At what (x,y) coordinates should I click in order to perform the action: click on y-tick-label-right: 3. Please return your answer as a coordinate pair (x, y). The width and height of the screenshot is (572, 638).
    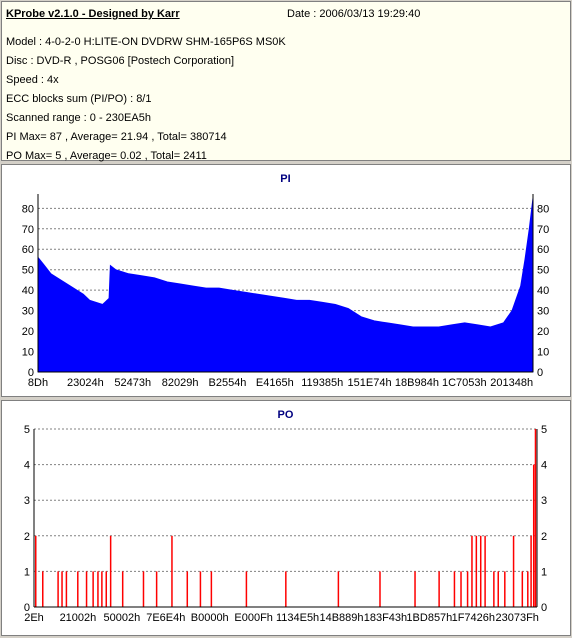
    Looking at the image, I should click on (544, 501).